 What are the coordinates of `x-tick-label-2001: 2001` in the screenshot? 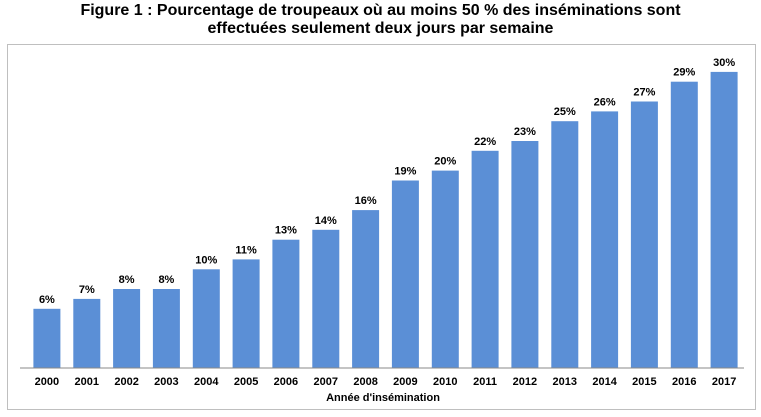 It's located at (87, 382).